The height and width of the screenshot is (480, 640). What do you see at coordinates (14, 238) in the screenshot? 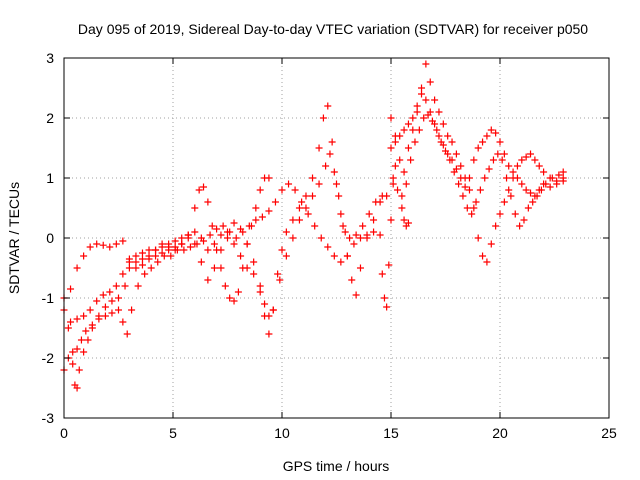
I see `y-axis-label: SDTVAR / TECUs` at bounding box center [14, 238].